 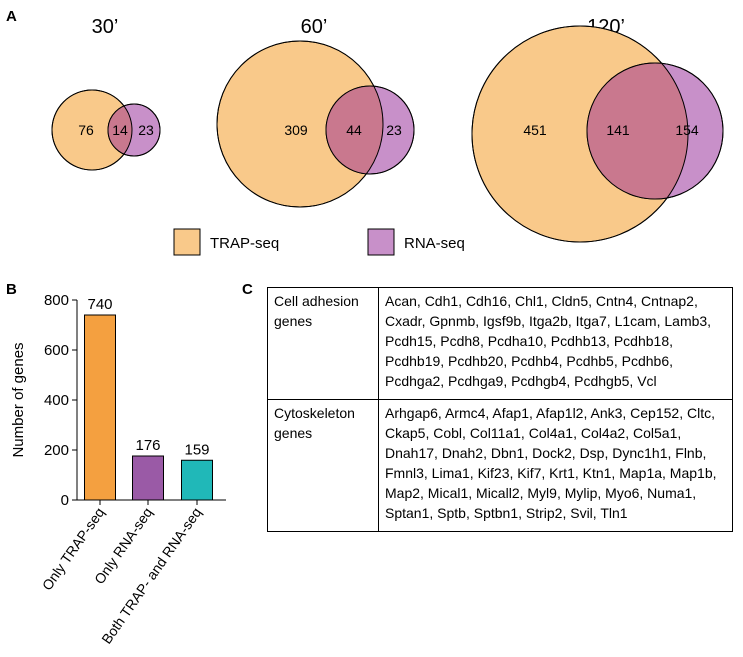 I want to click on category-cell: Cell adhesion genes, so click(x=323, y=343).